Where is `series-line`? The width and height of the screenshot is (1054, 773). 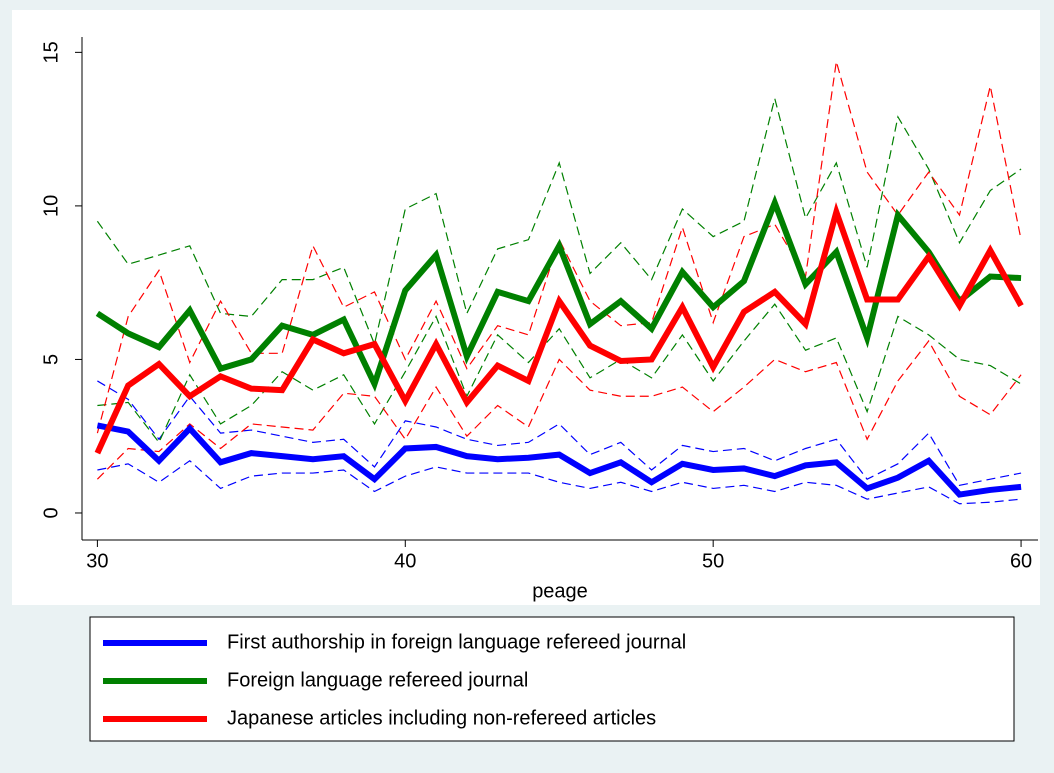 series-line is located at coordinates (559, 460).